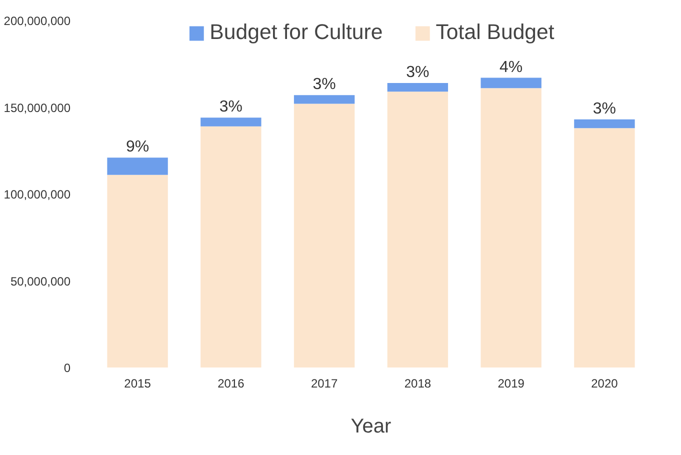 The width and height of the screenshot is (681, 455). What do you see at coordinates (37, 21) in the screenshot?
I see `y-tick-label: 200,000,000` at bounding box center [37, 21].